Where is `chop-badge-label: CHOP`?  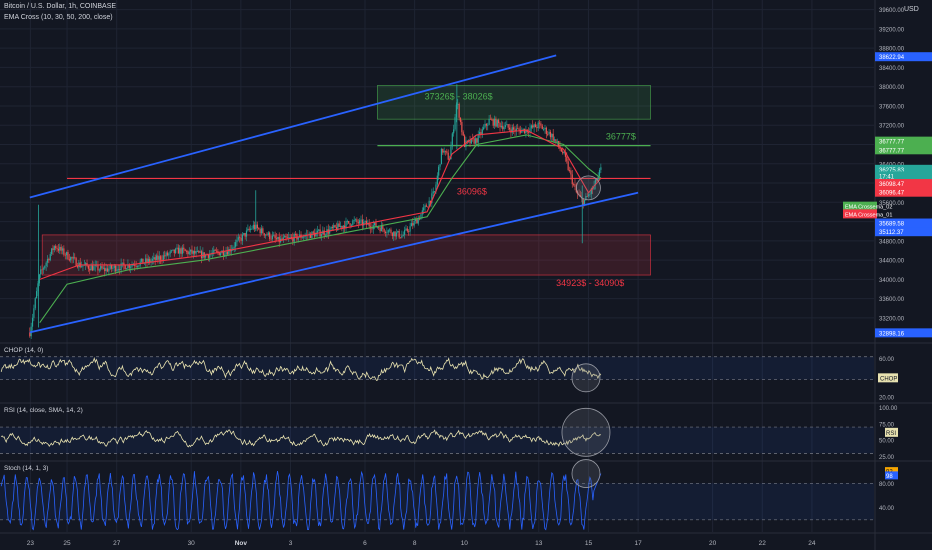 chop-badge-label: CHOP is located at coordinates (888, 379).